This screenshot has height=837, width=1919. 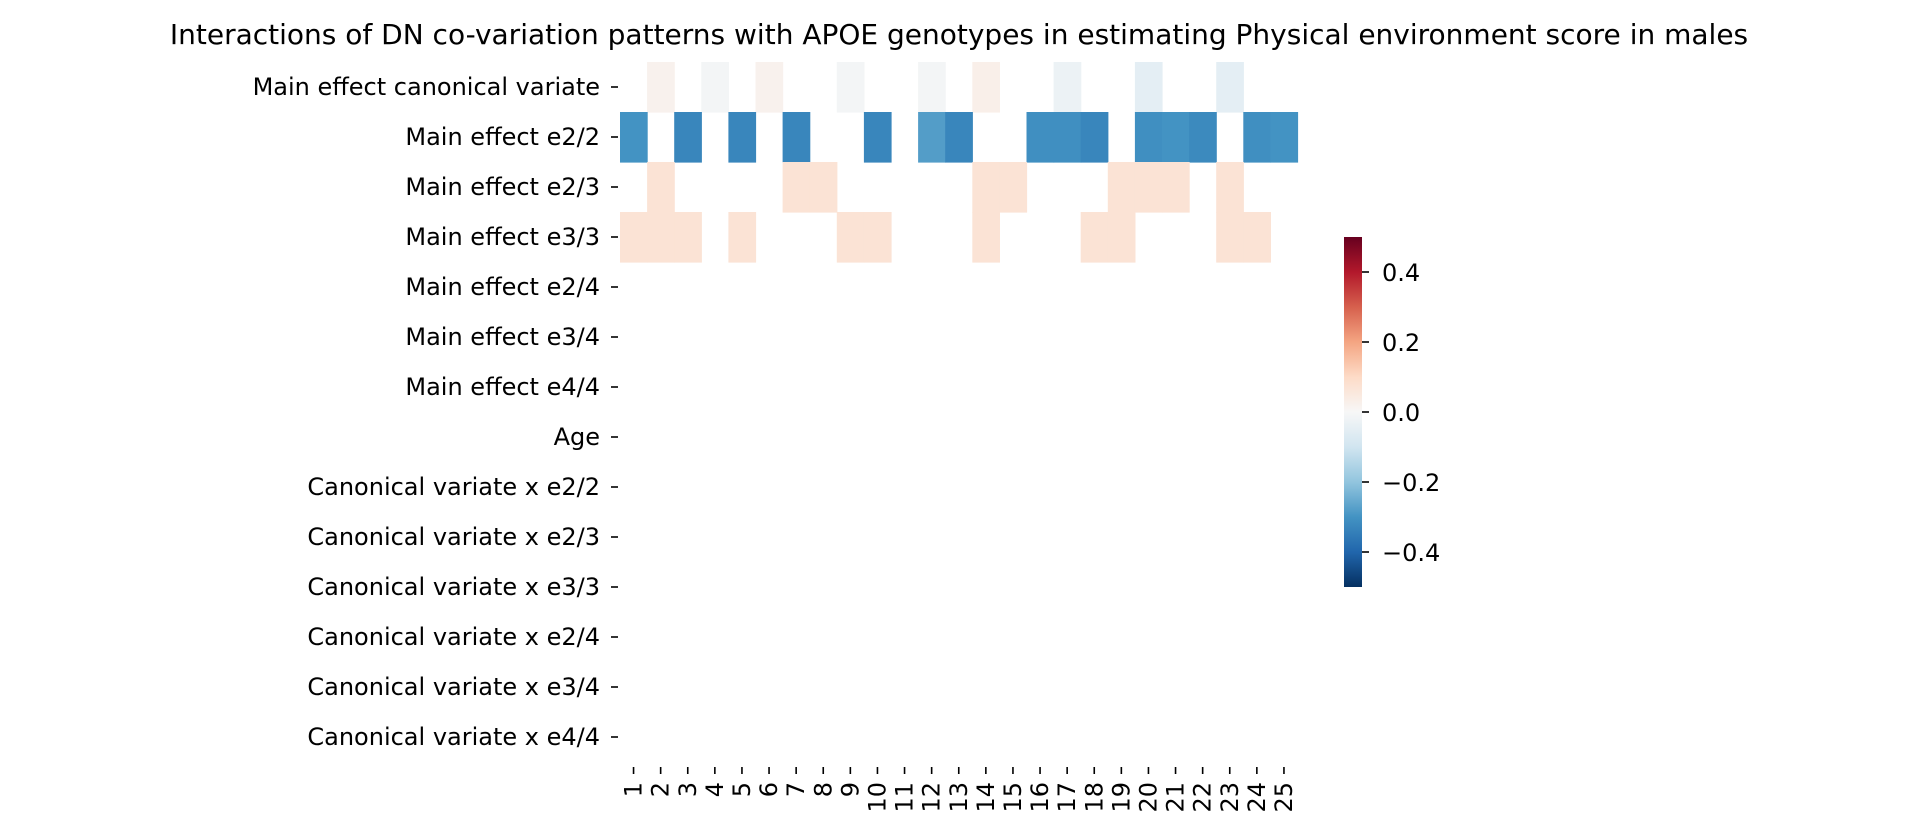 I want to click on column-label: 22, so click(x=1203, y=797).